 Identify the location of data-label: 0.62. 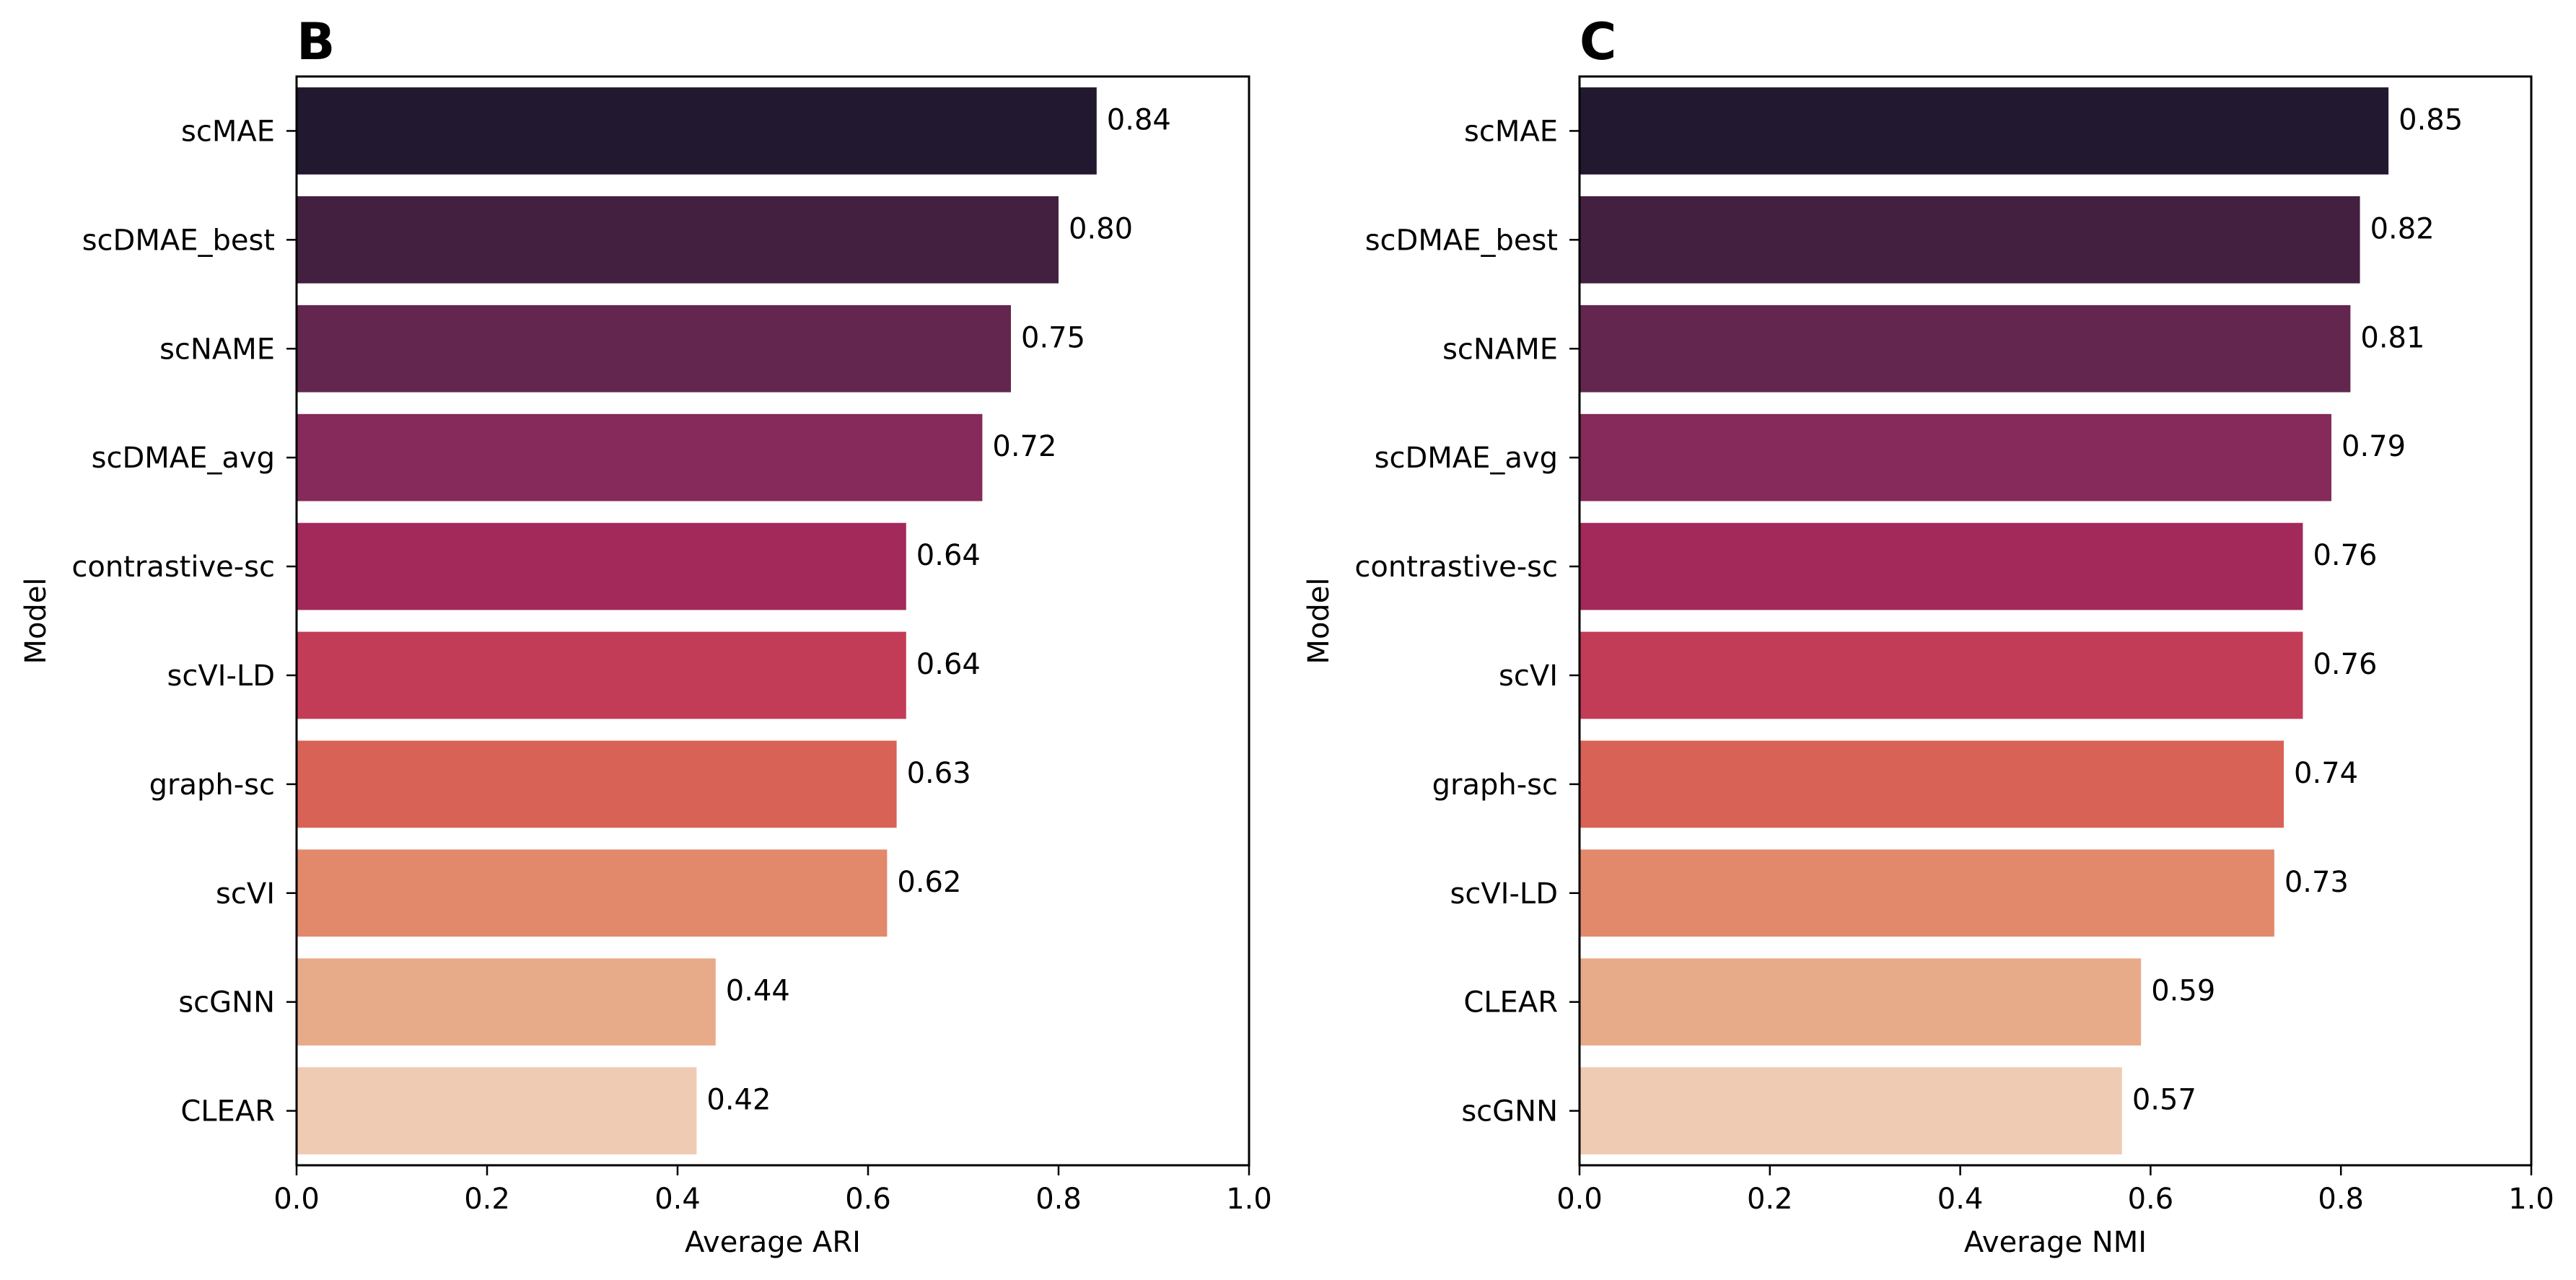
(929, 882).